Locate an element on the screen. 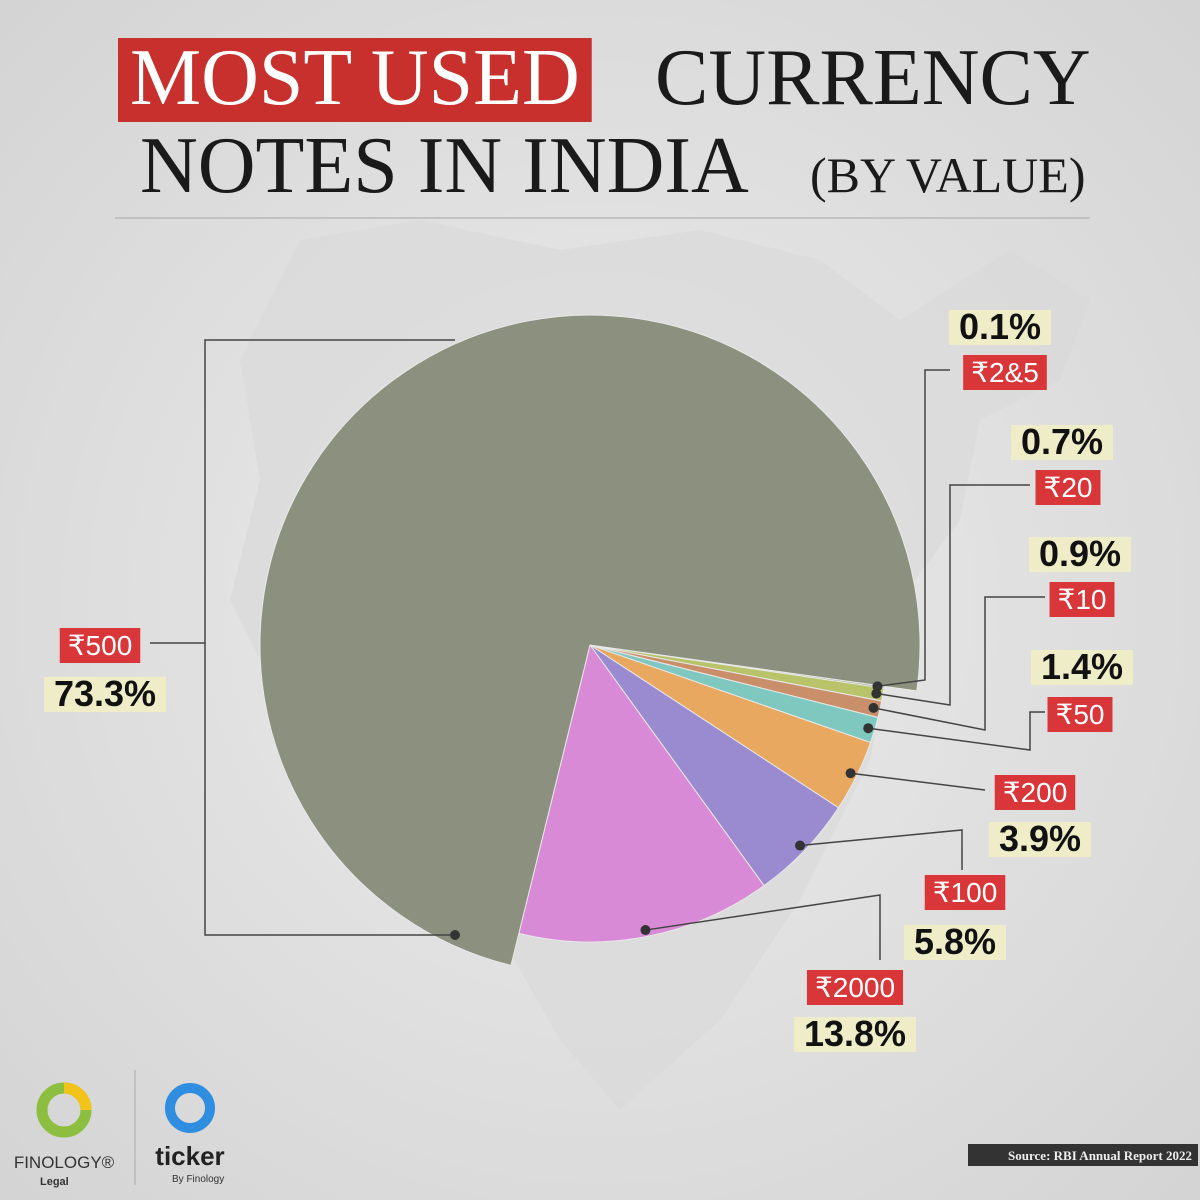  value-label: 0.1% is located at coordinates (1000, 326).